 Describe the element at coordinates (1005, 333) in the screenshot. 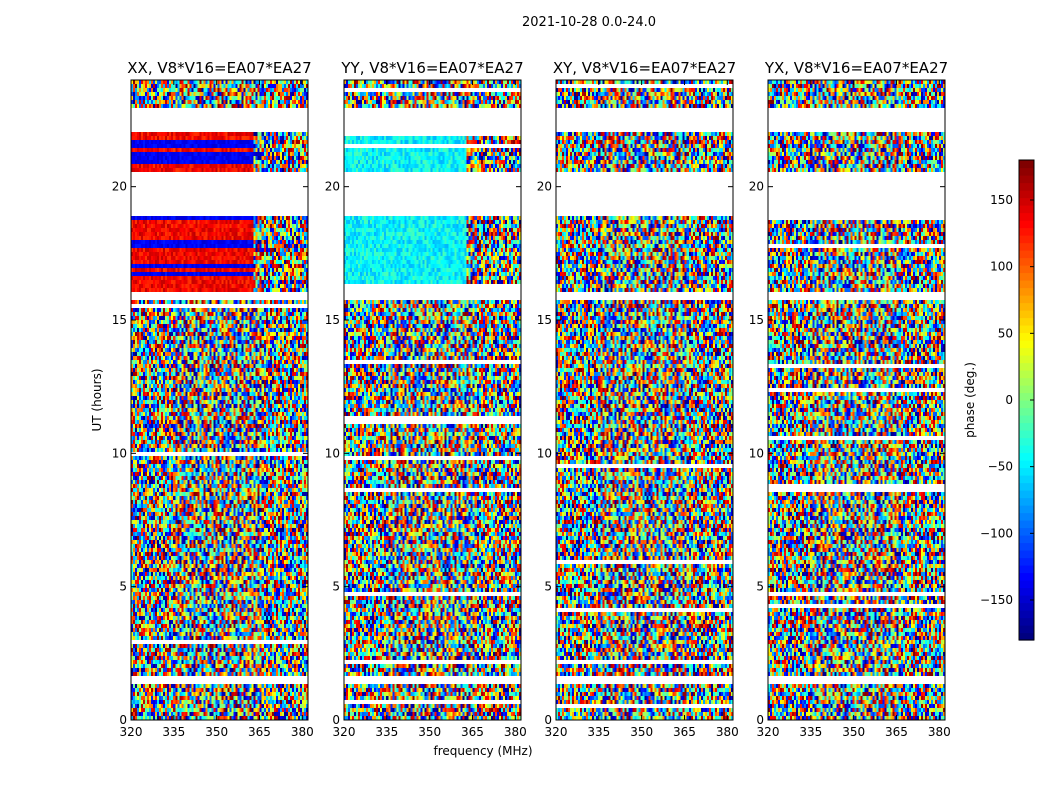

I see `colorbar-tick-label: 50` at that location.